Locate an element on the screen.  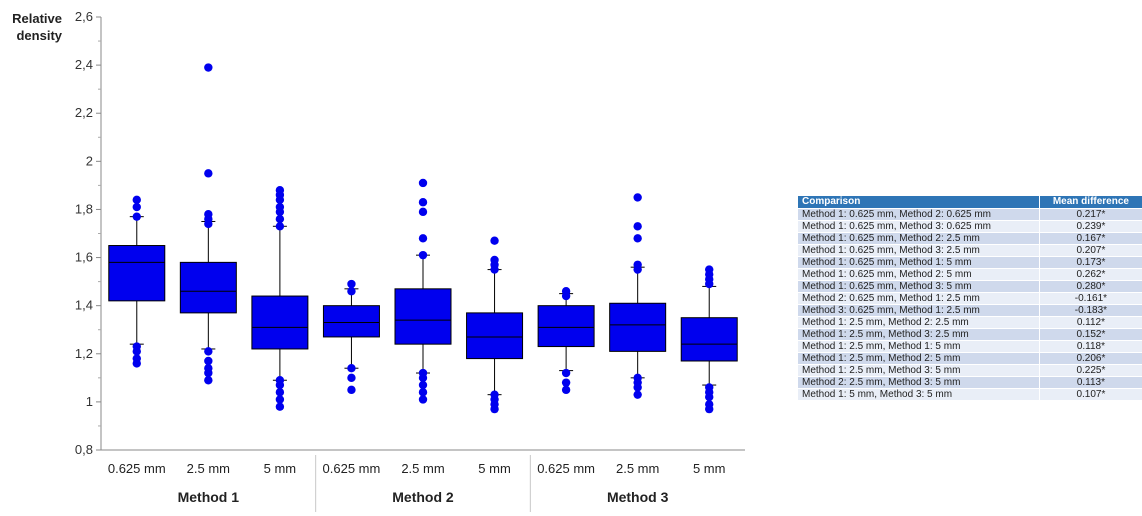
y-tick-label: 1,2 is located at coordinates (84, 353).